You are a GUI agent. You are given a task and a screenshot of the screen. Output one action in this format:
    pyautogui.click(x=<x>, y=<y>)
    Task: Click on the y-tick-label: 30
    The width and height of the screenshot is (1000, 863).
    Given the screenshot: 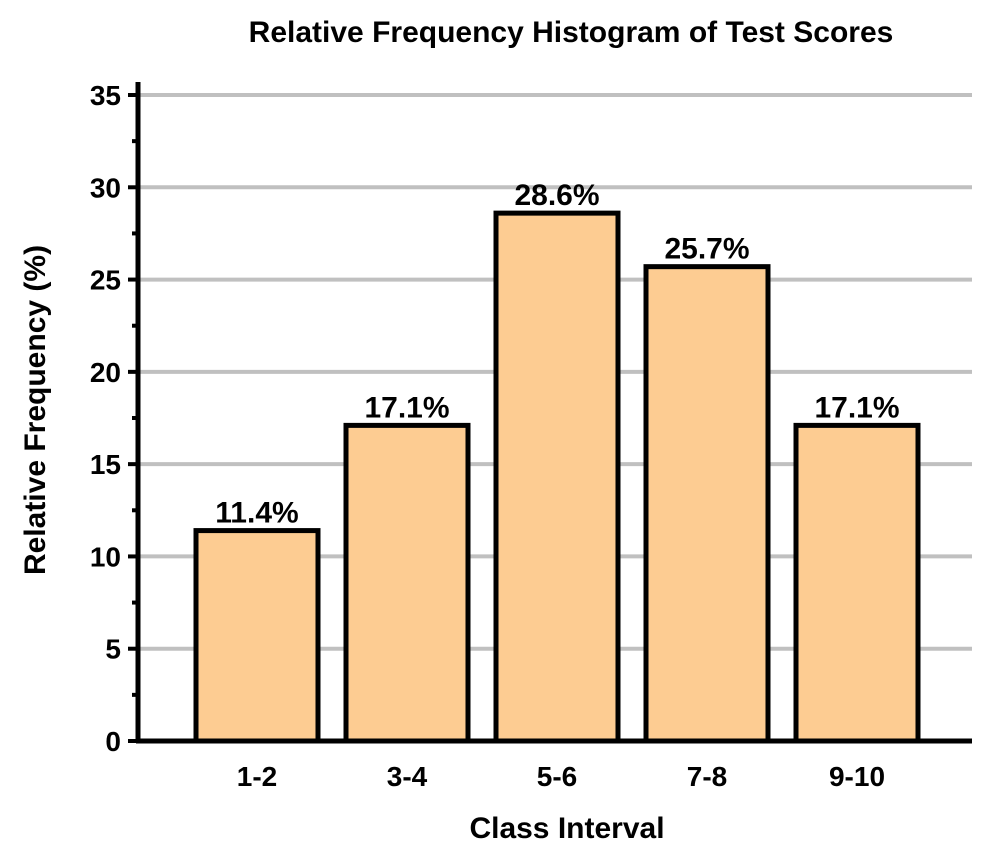 What is the action you would take?
    pyautogui.click(x=105, y=187)
    